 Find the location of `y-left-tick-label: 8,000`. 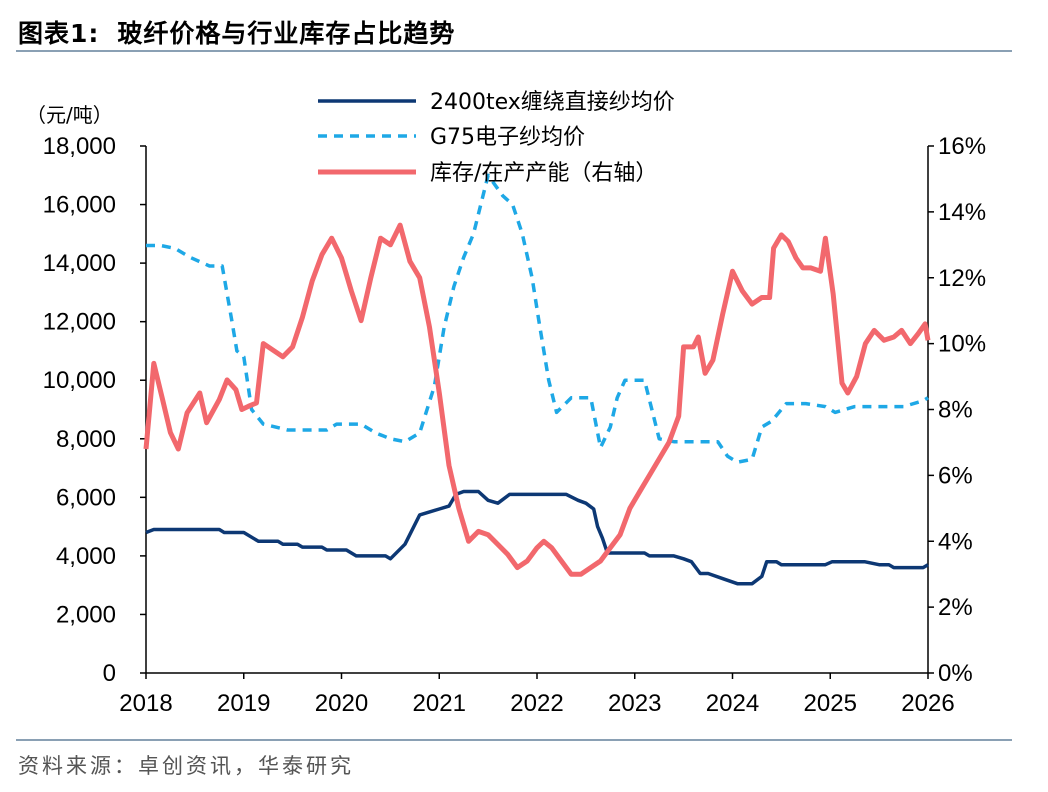

y-left-tick-label: 8,000 is located at coordinates (86, 439).